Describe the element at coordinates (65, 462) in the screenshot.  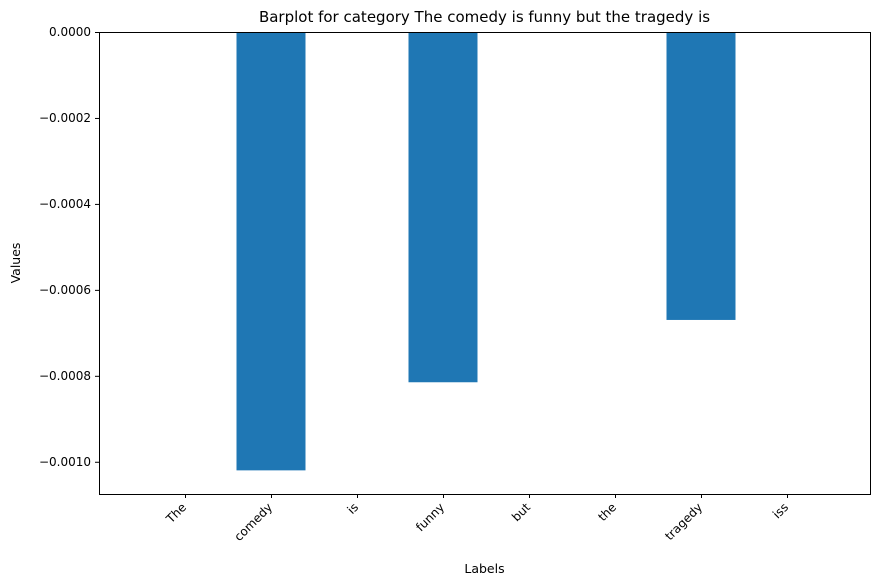
I see `y-tick-label: −0.0010` at that location.